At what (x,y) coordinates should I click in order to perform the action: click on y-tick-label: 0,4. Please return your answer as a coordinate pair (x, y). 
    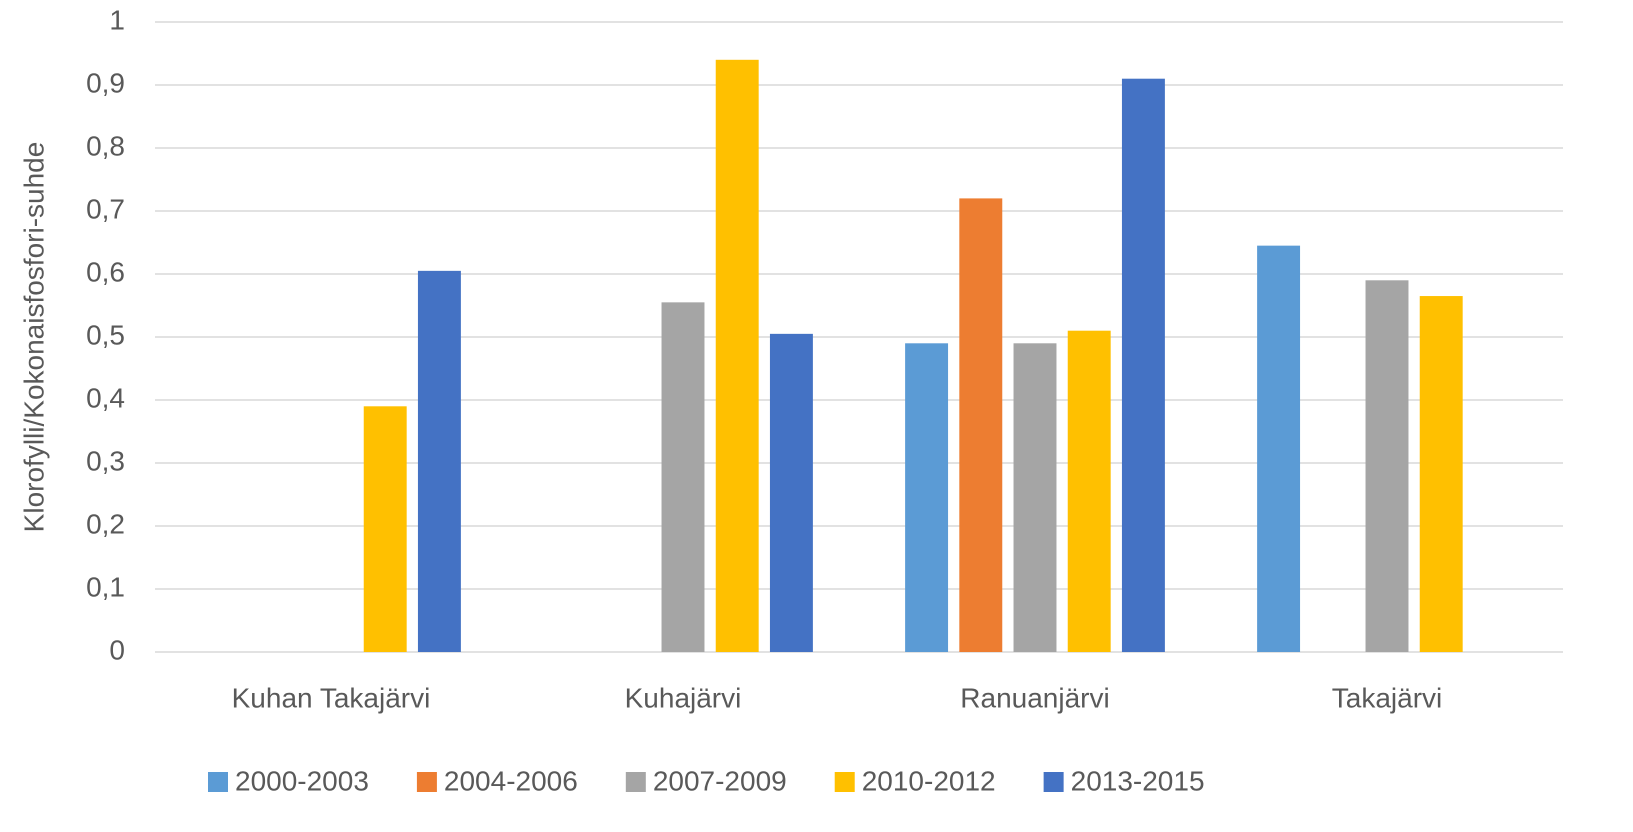
    Looking at the image, I should click on (105, 397).